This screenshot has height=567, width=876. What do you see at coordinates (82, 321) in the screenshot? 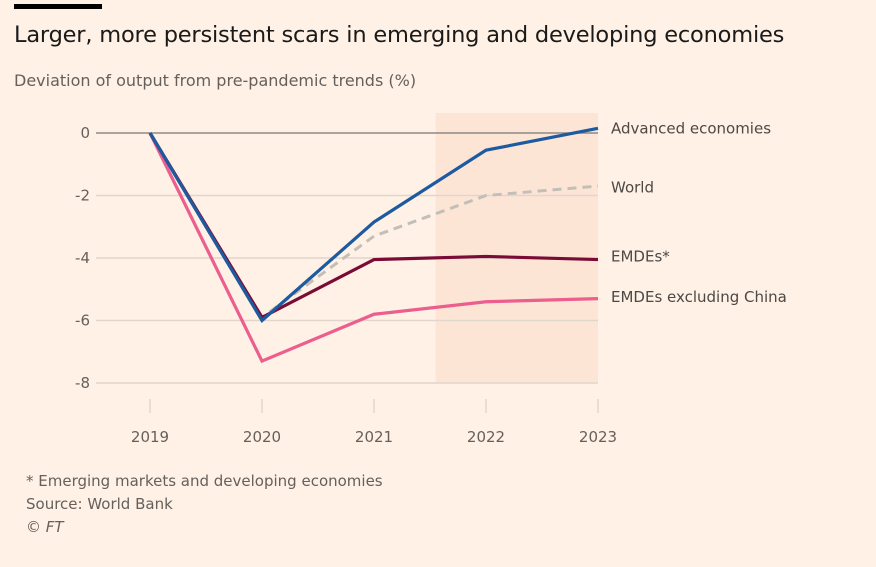
I see `y-tick-label: -6` at bounding box center [82, 321].